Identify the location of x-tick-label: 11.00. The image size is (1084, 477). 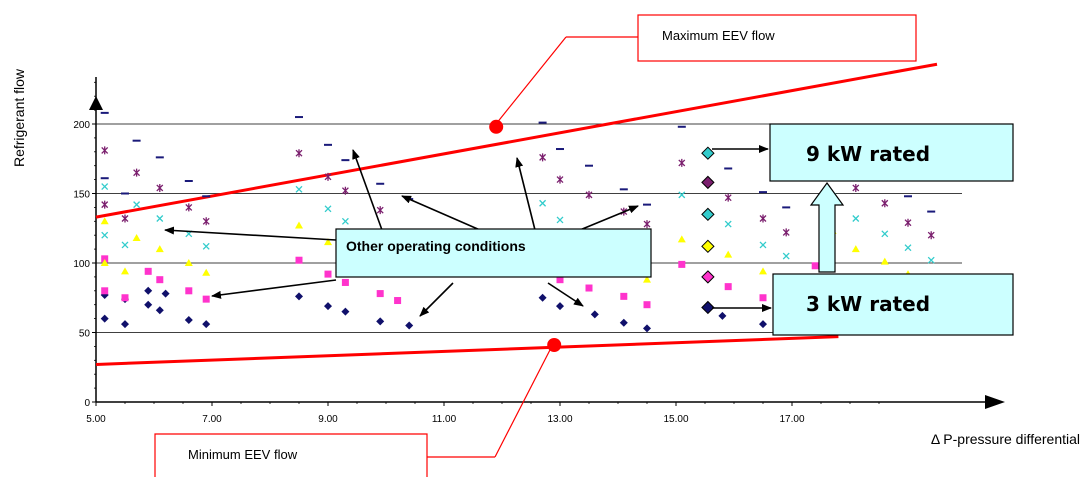
(444, 419).